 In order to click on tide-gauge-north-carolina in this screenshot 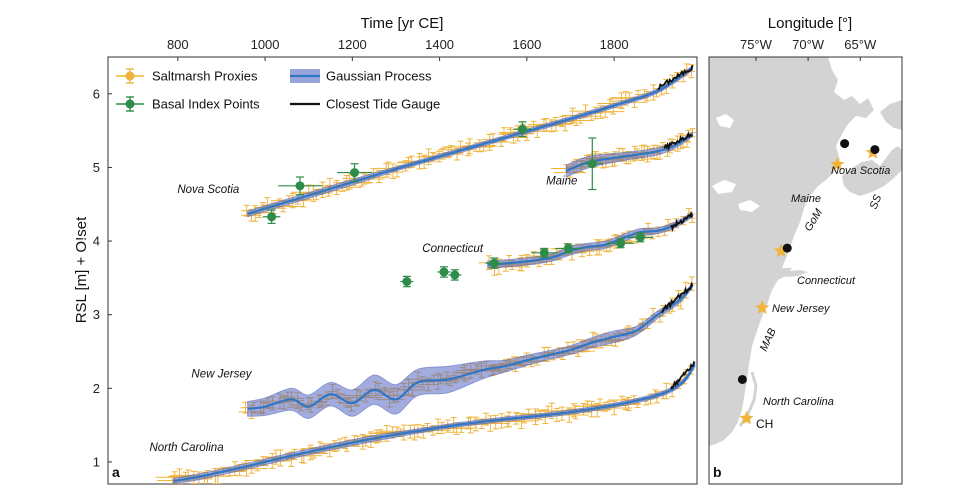, I will do `click(682, 375)`.